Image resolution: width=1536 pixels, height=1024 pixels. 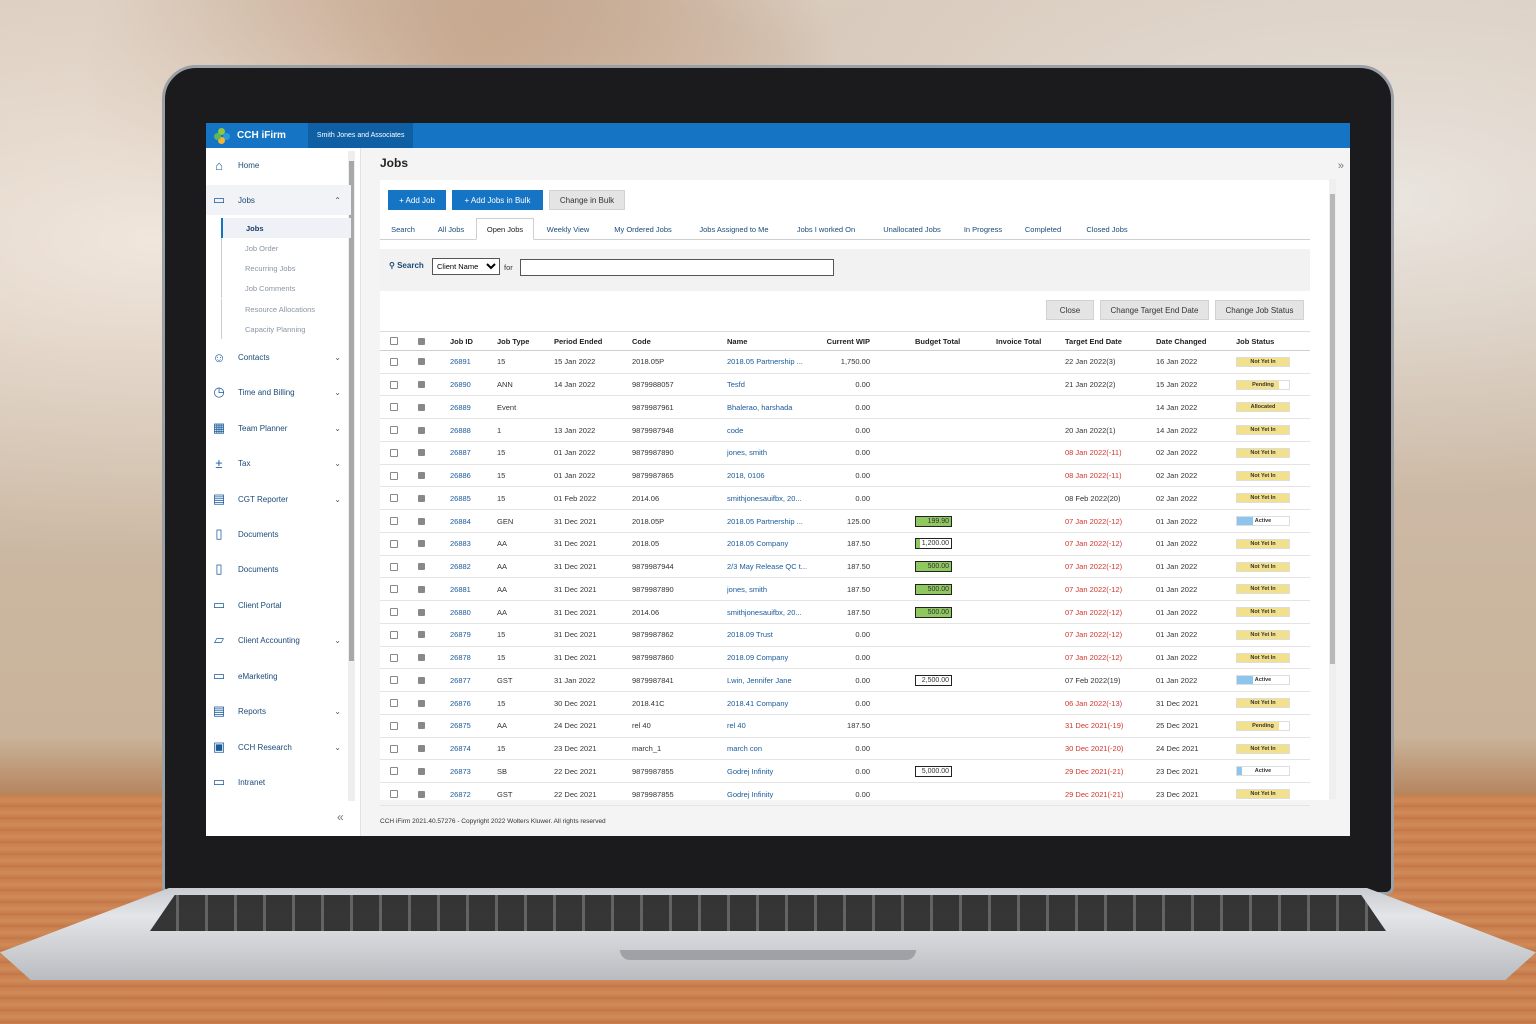 I want to click on sidebar-item-reports: ▤ Reports ⌄, so click(x=278, y=711).